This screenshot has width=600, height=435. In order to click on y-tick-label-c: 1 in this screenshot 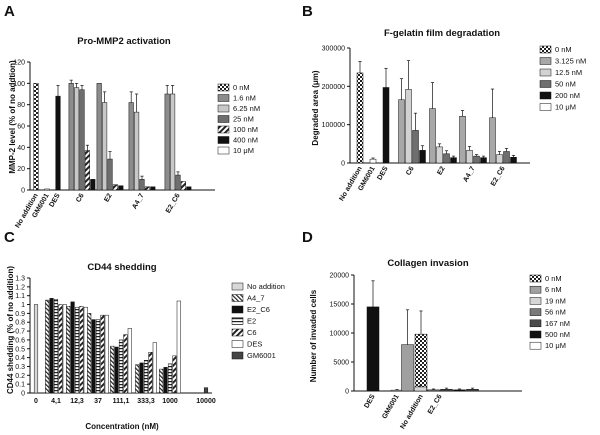, I will do `click(23, 305)`.